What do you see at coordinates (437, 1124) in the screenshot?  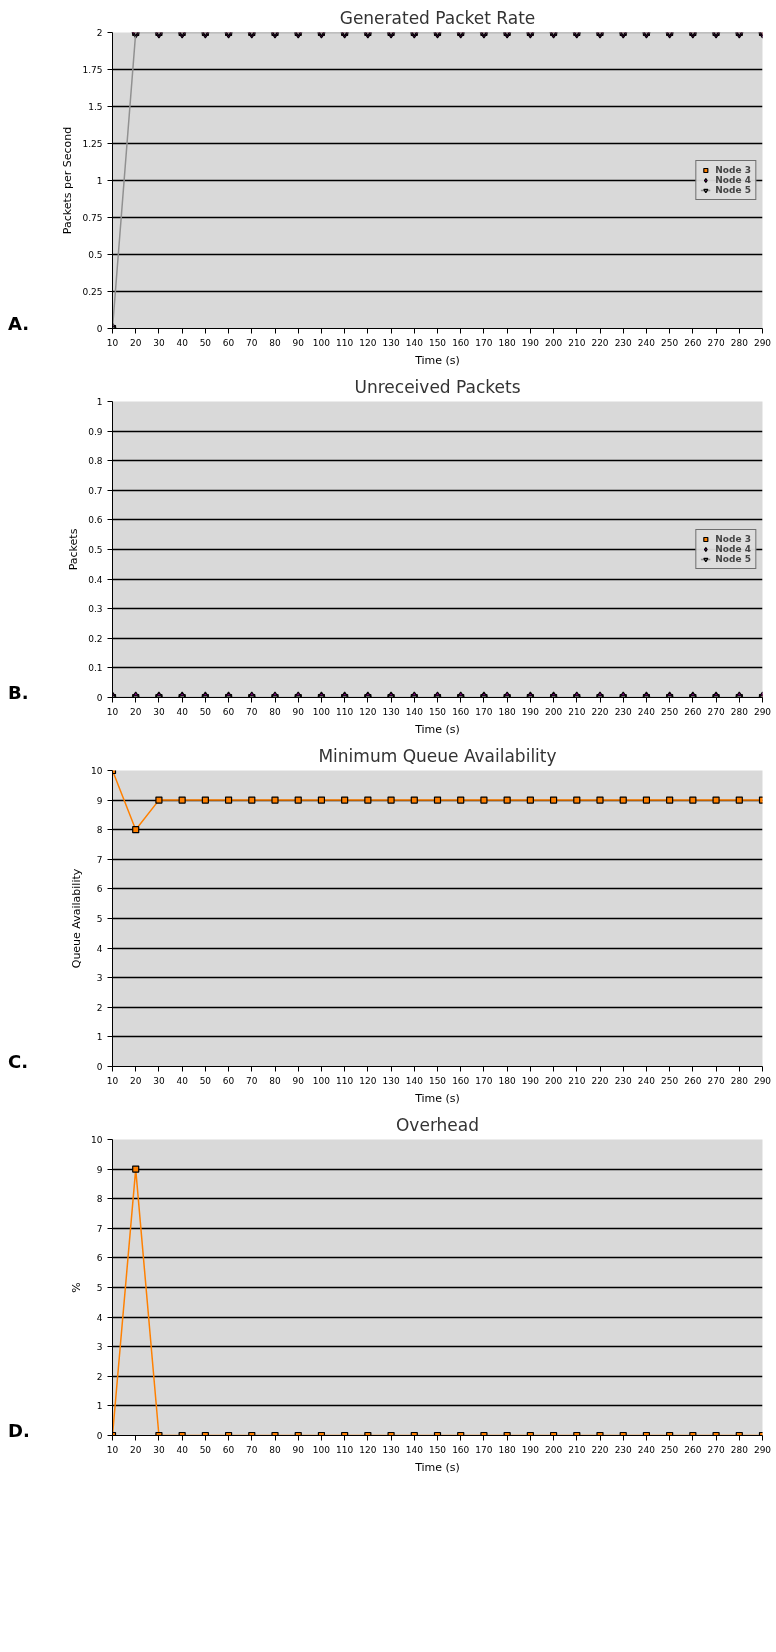 I see `chart-title: Overhead` at bounding box center [437, 1124].